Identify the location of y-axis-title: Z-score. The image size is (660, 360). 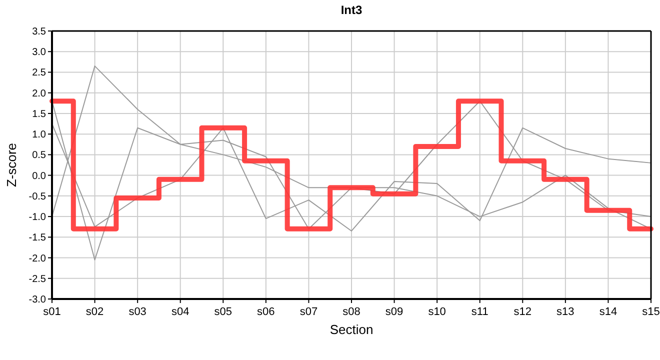
(11, 165).